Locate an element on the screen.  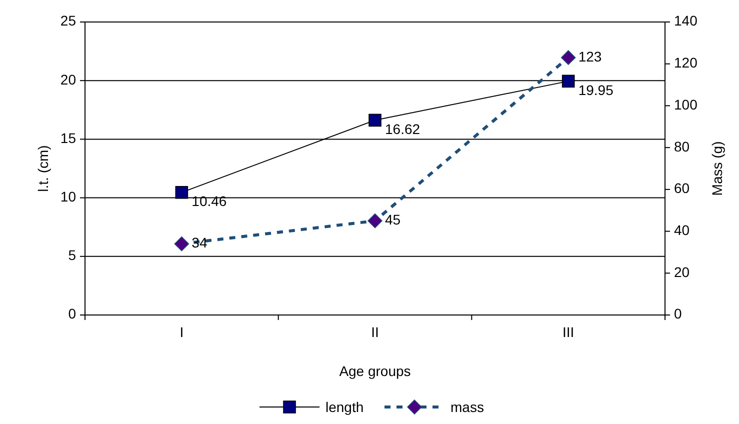
y-tick-label: 0 is located at coordinates (72, 314).